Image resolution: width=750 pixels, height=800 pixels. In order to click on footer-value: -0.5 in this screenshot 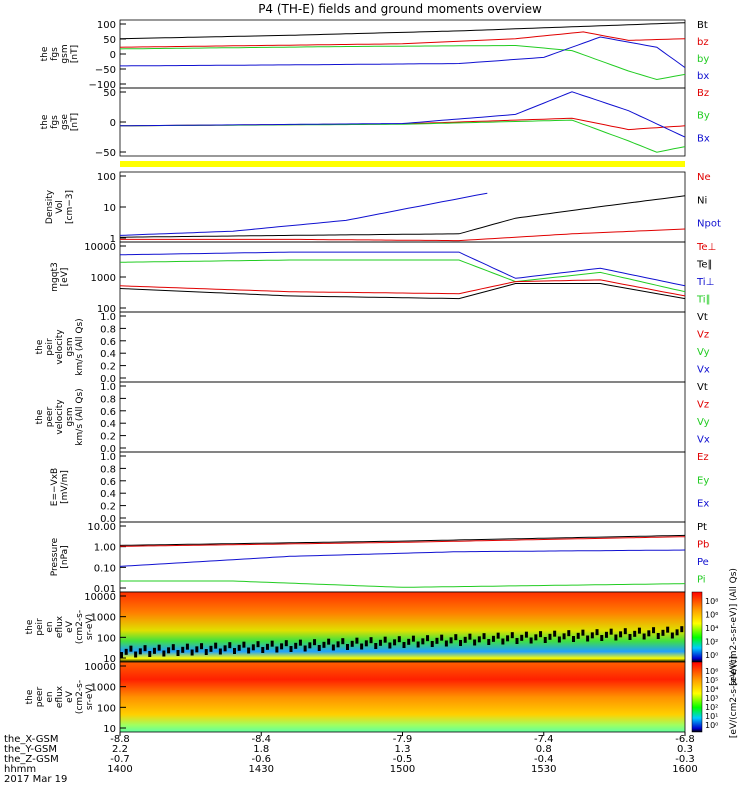, I will do `click(403, 759)`.